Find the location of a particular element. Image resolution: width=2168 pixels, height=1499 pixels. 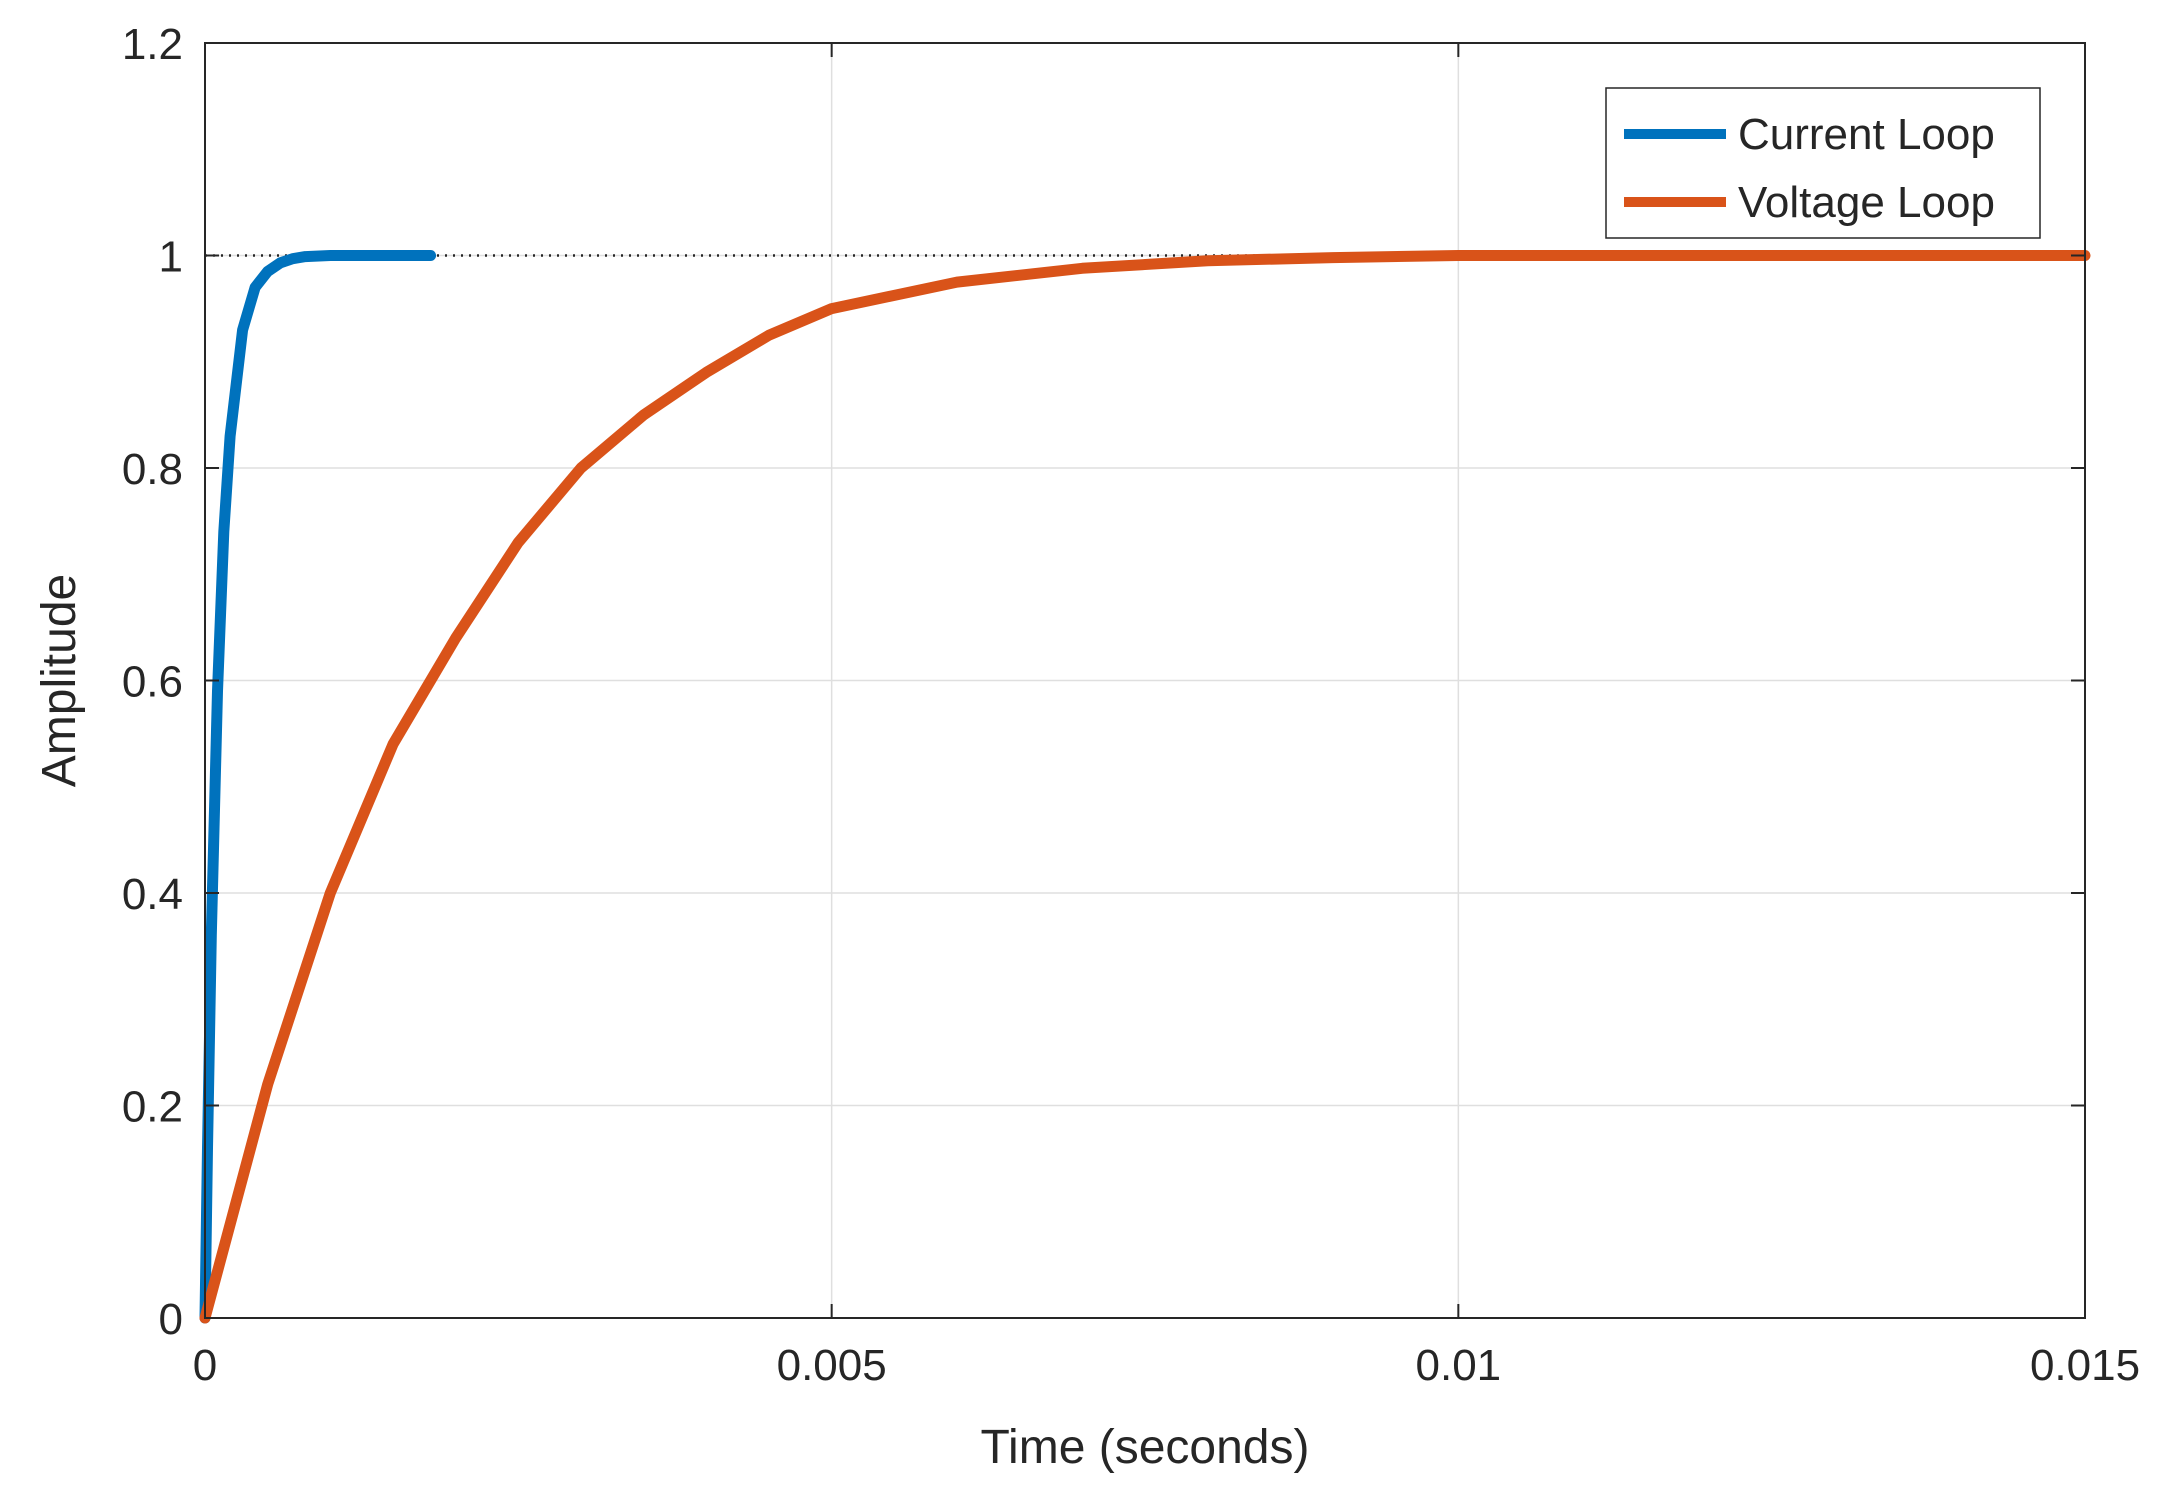

legend-box is located at coordinates (1823, 163).